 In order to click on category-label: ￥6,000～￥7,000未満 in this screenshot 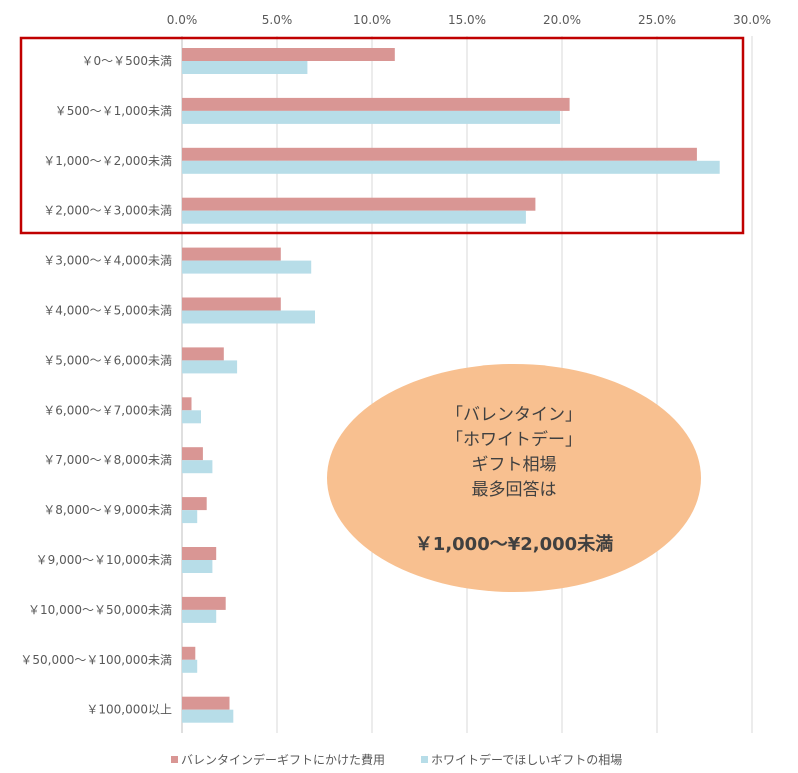, I will do `click(107, 410)`.